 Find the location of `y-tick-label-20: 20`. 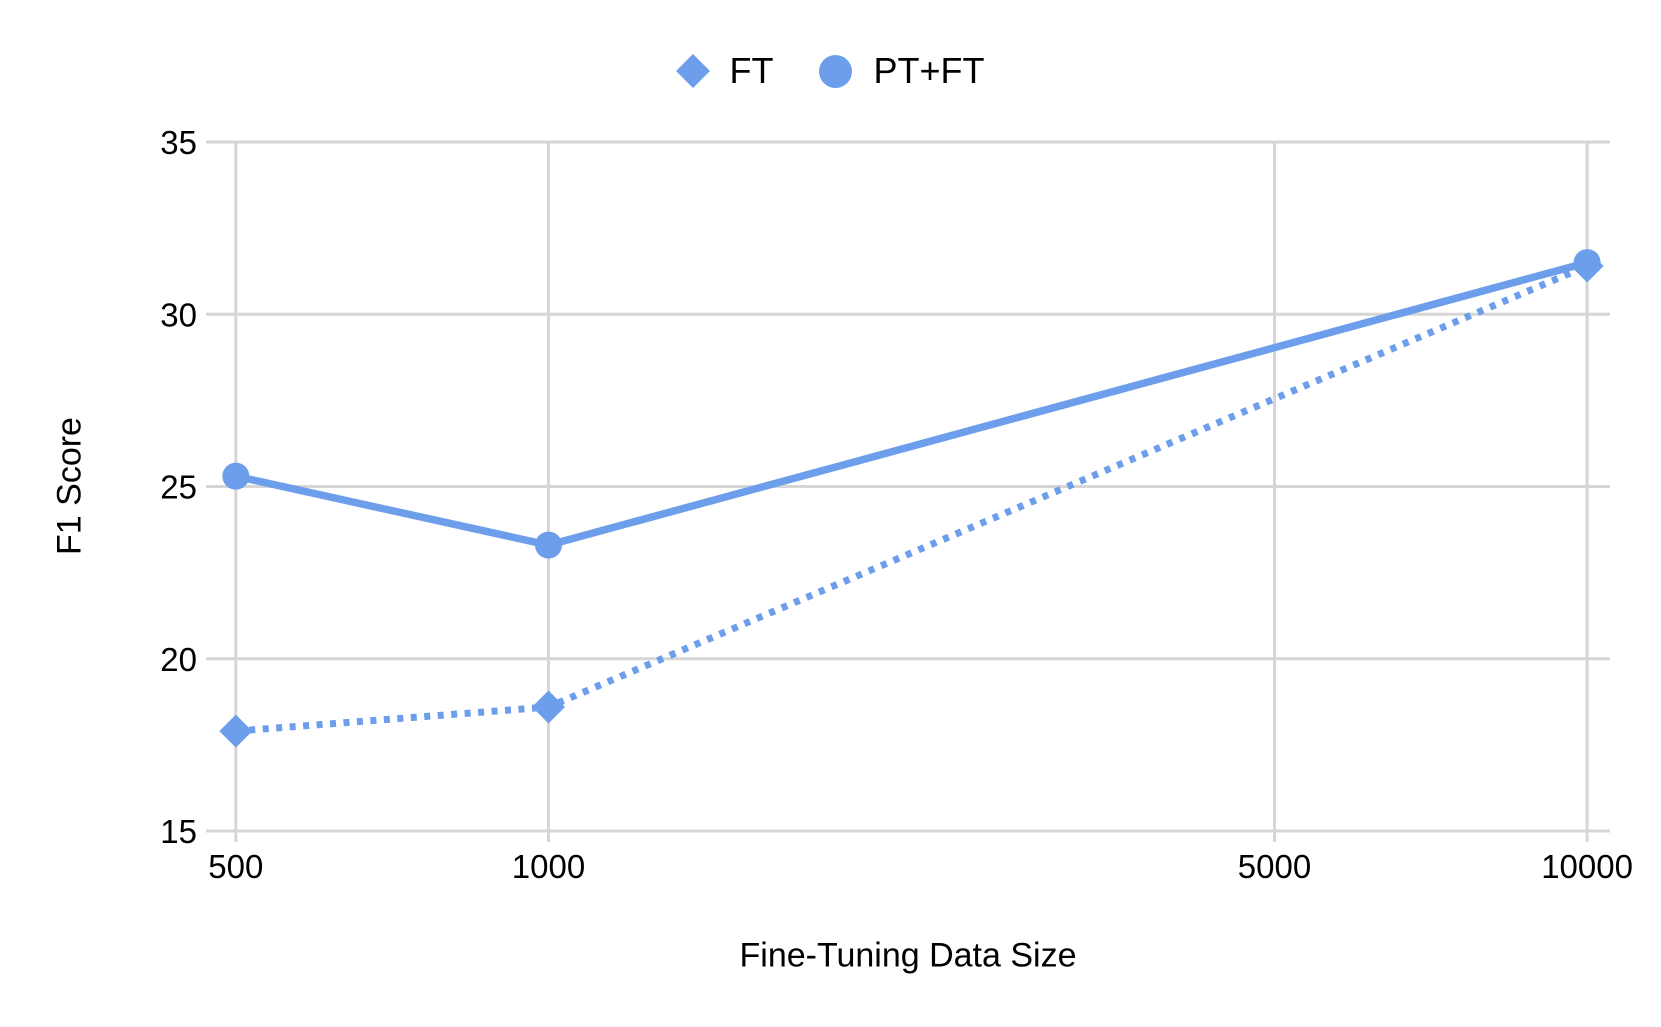

y-tick-label-20: 20 is located at coordinates (178, 659).